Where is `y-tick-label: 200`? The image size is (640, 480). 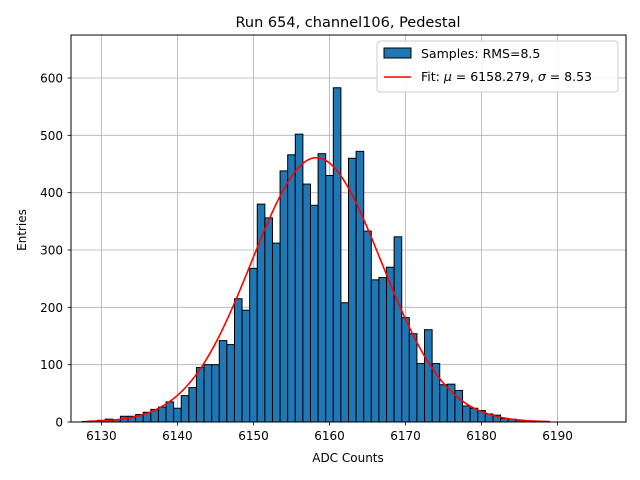
y-tick-label: 200 is located at coordinates (51, 308).